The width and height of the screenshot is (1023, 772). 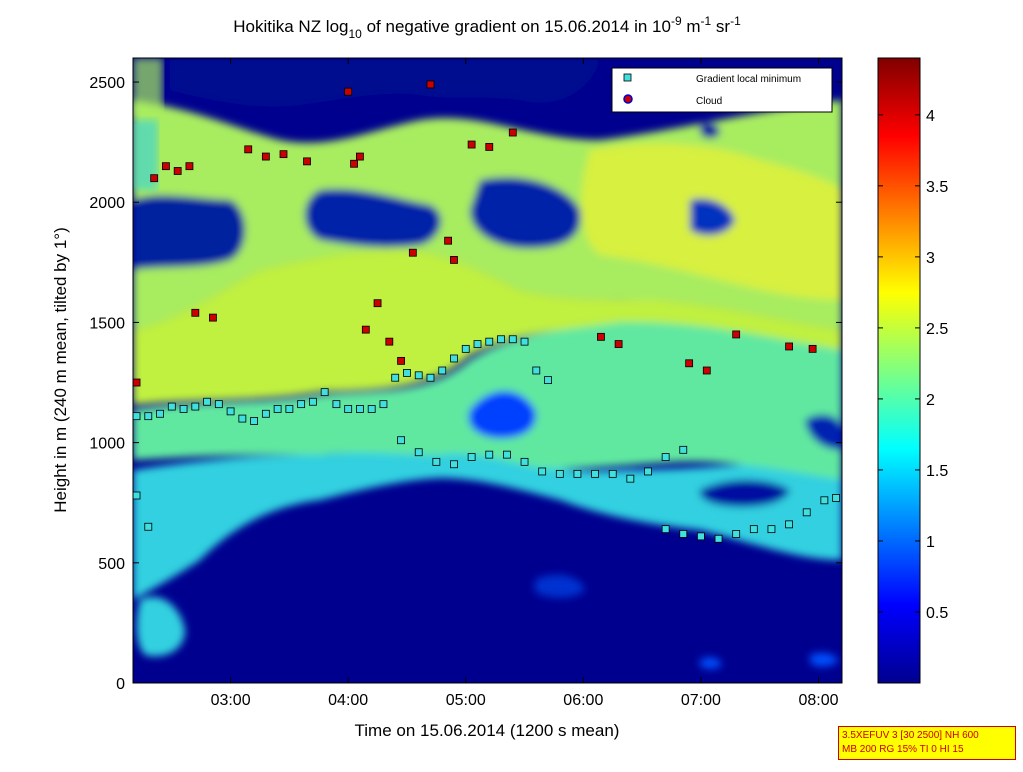 I want to click on y-tick-label: 1500, so click(x=107, y=323).